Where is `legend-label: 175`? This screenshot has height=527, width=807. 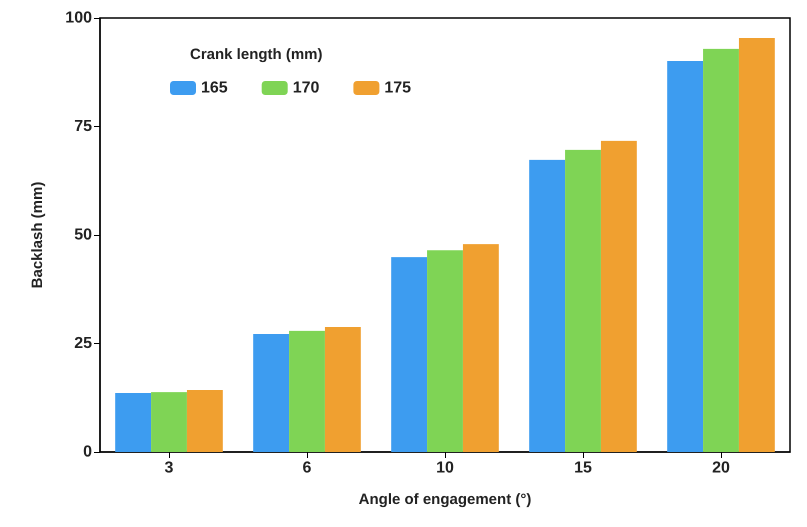 legend-label: 175 is located at coordinates (398, 88).